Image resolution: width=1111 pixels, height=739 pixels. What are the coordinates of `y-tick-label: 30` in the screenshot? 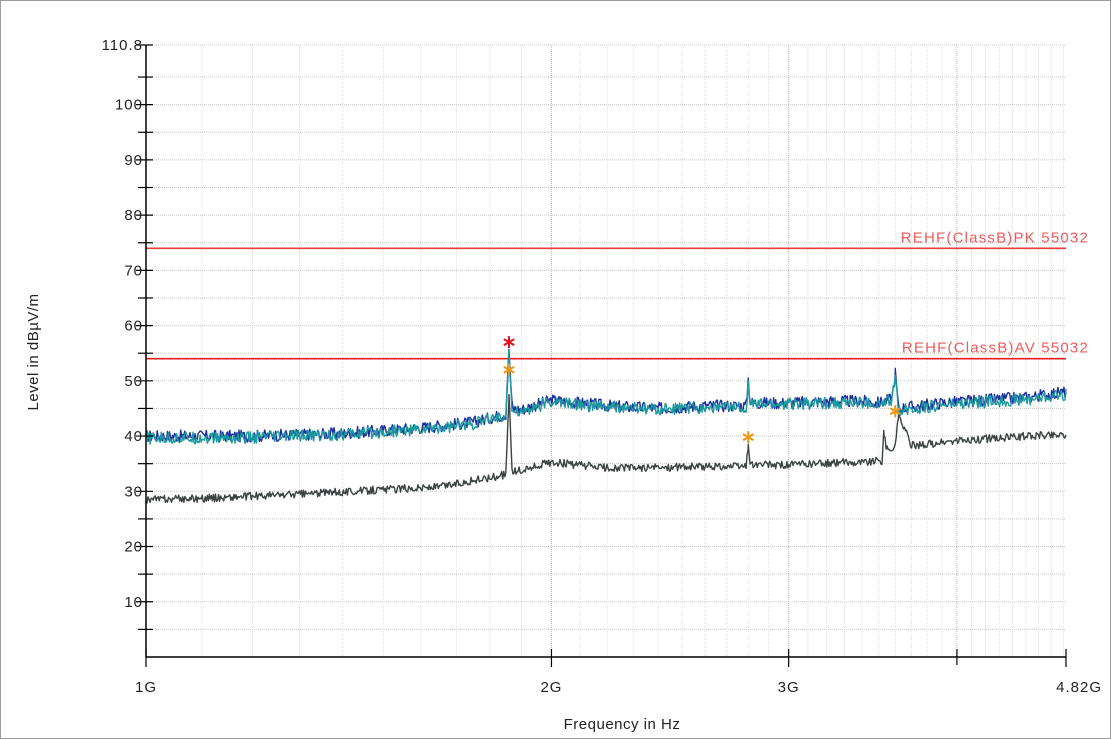 It's located at (133, 491).